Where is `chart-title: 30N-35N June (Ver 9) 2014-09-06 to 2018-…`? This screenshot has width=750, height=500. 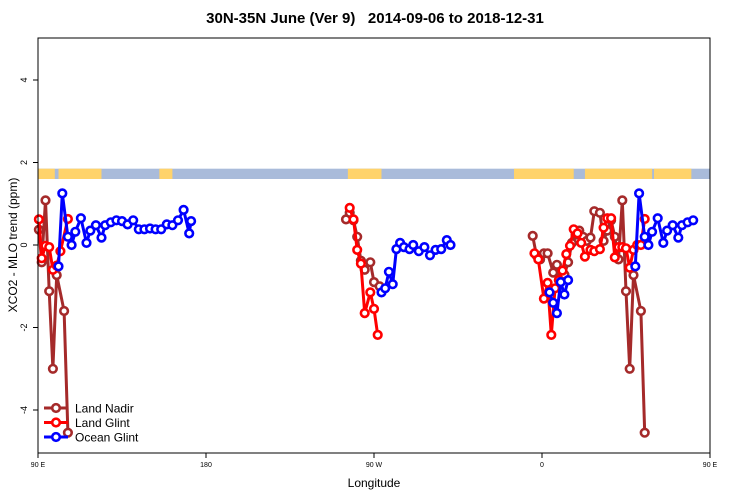
chart-title: 30N-35N June (Ver 9) 2014-09-06 to 2018-… is located at coordinates (375, 18).